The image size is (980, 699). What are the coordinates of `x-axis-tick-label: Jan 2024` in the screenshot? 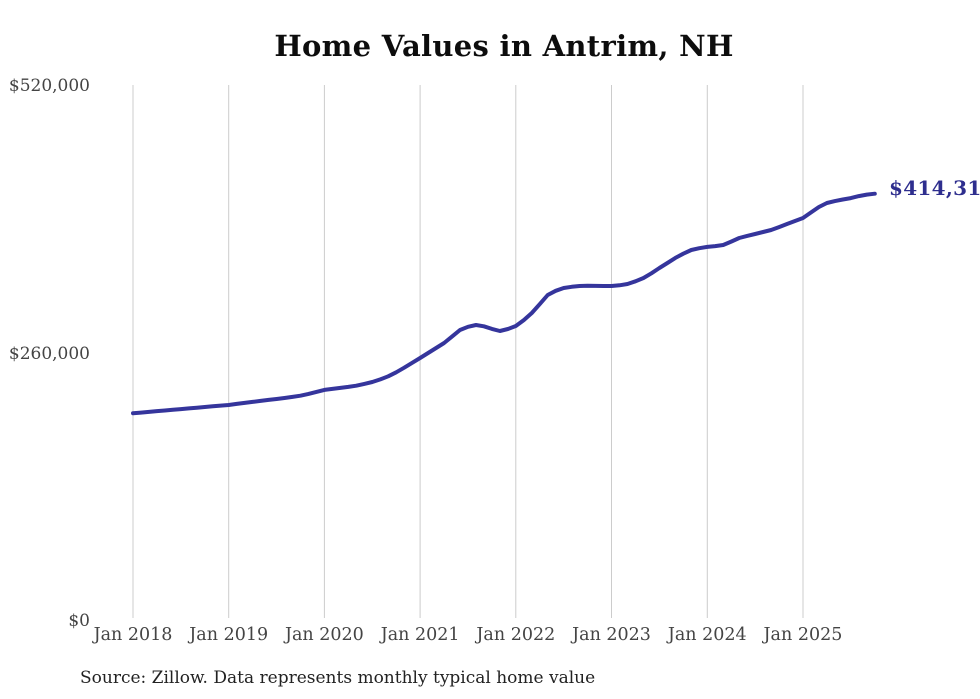 It's located at (707, 635).